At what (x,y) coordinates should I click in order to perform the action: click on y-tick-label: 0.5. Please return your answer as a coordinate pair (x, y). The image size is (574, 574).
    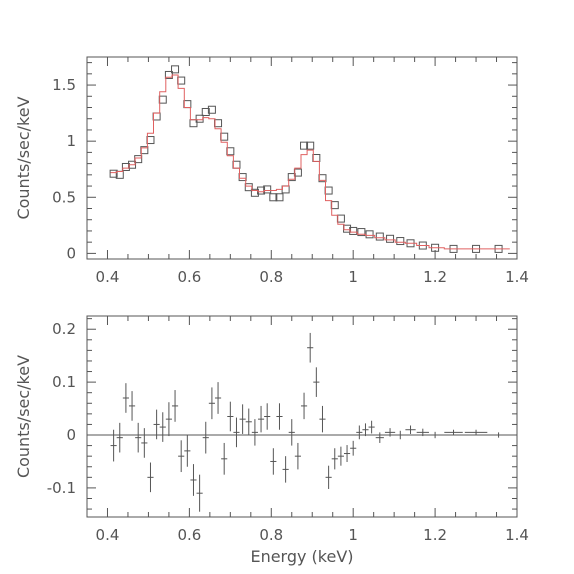
    Looking at the image, I should click on (64, 197).